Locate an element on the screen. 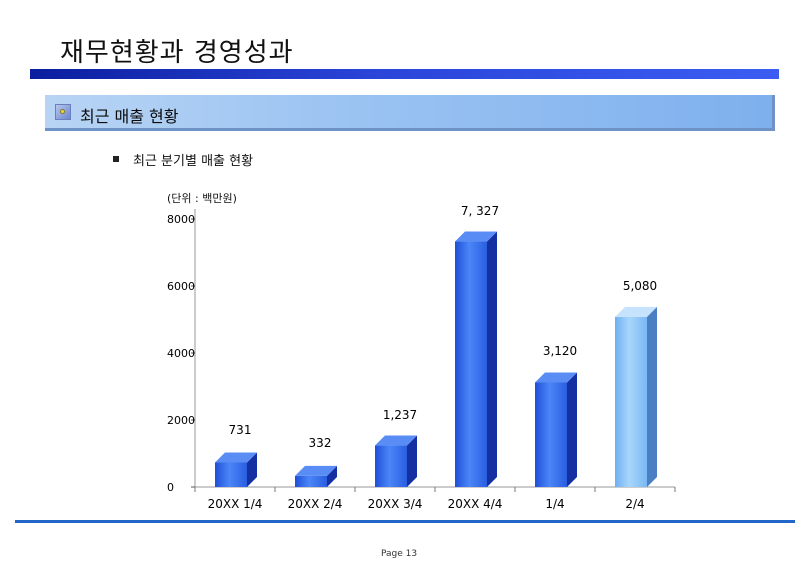 The image size is (810, 570). x-tick-label: 2/4 is located at coordinates (635, 504).